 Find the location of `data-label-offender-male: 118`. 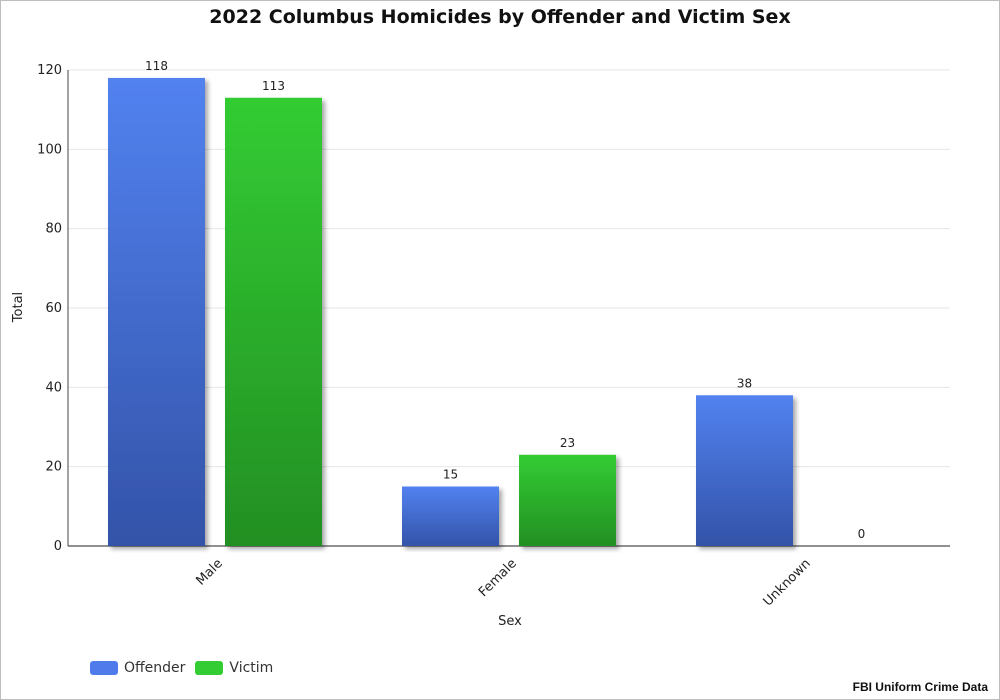

data-label-offender-male: 118 is located at coordinates (156, 66).